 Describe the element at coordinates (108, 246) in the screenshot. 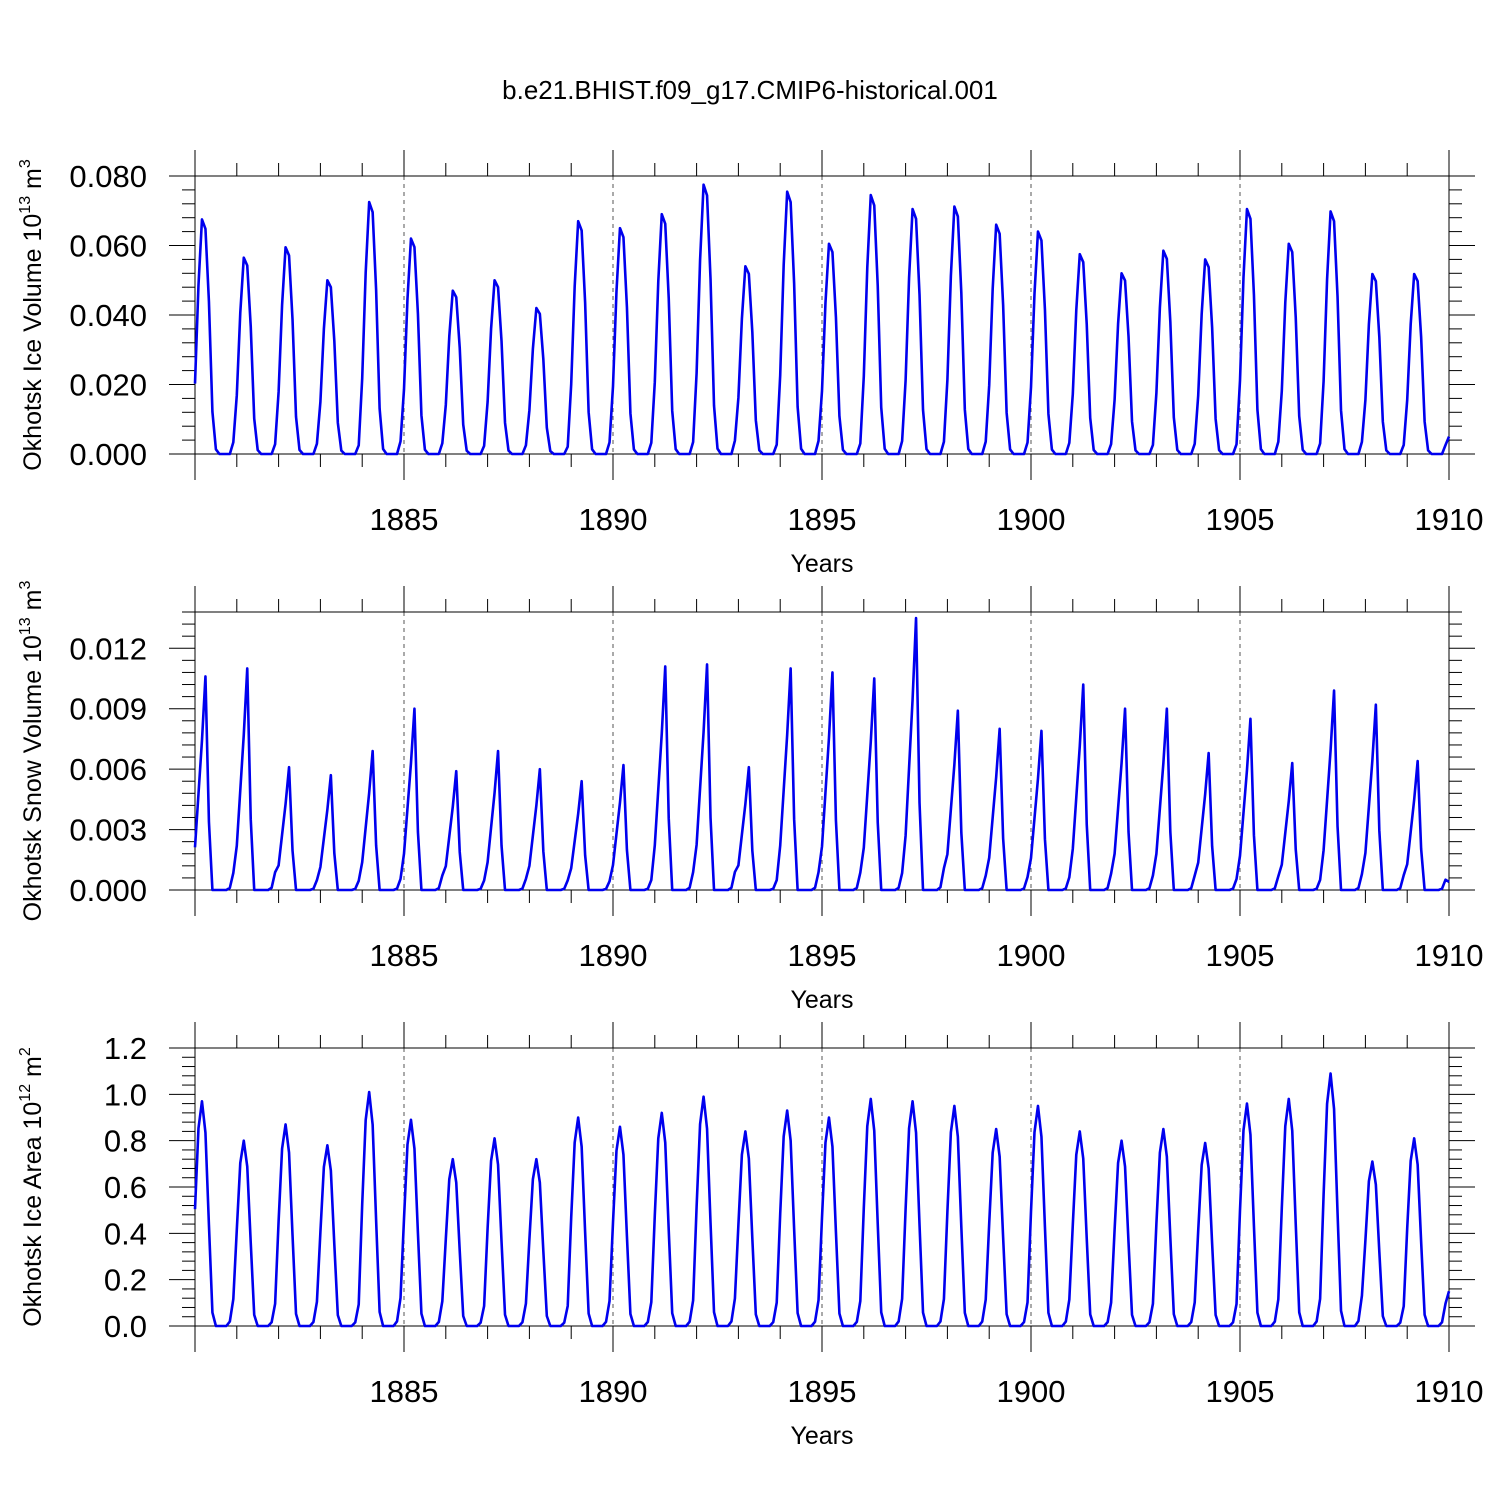

I see `y-tick-label-3: 0.060` at that location.